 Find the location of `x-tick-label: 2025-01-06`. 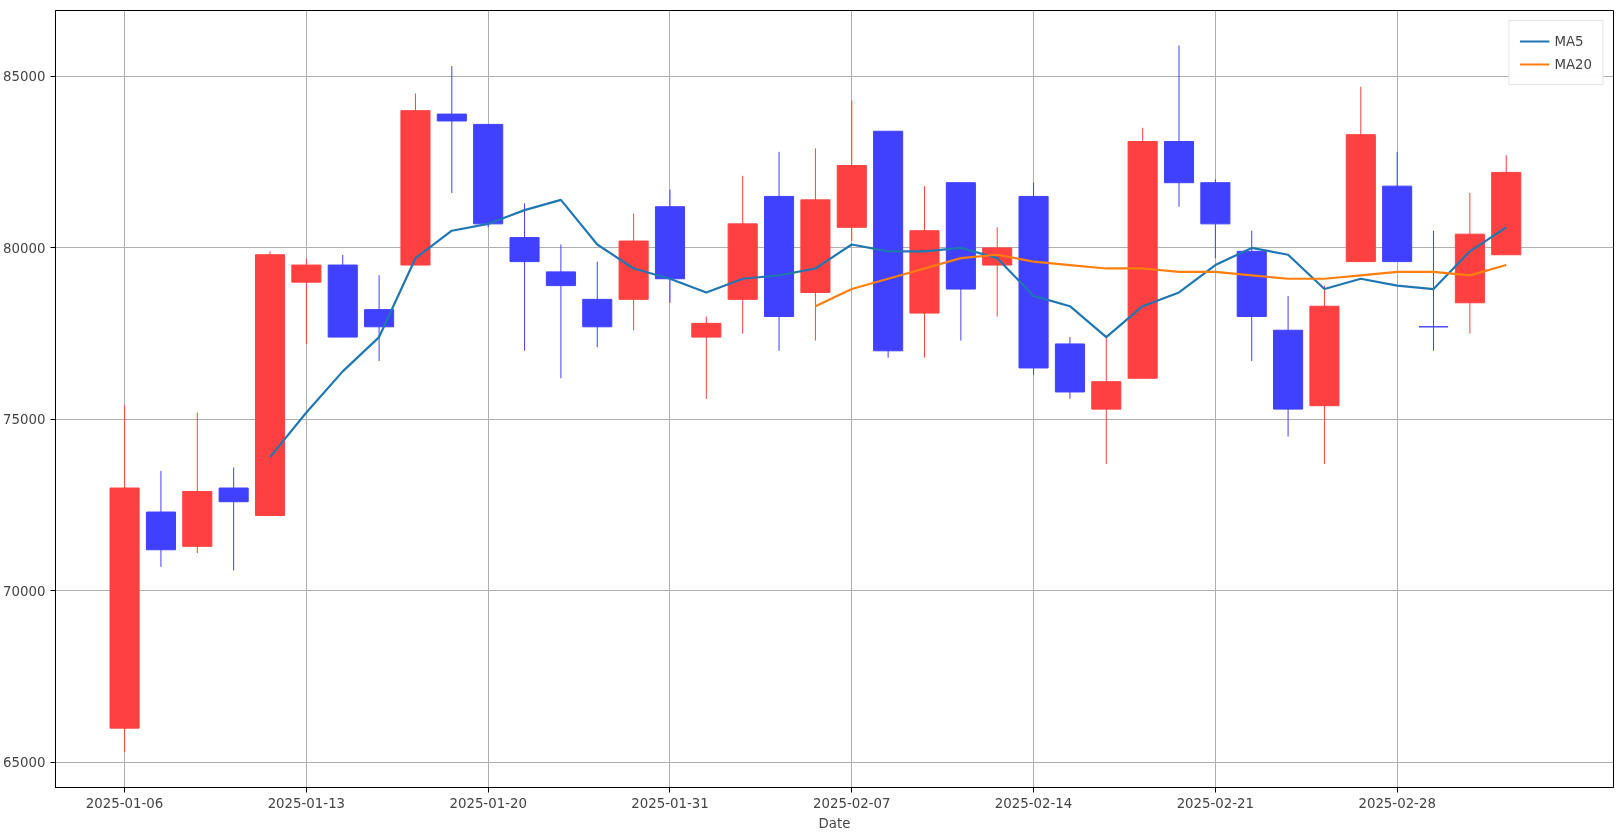

x-tick-label: 2025-01-06 is located at coordinates (124, 803).